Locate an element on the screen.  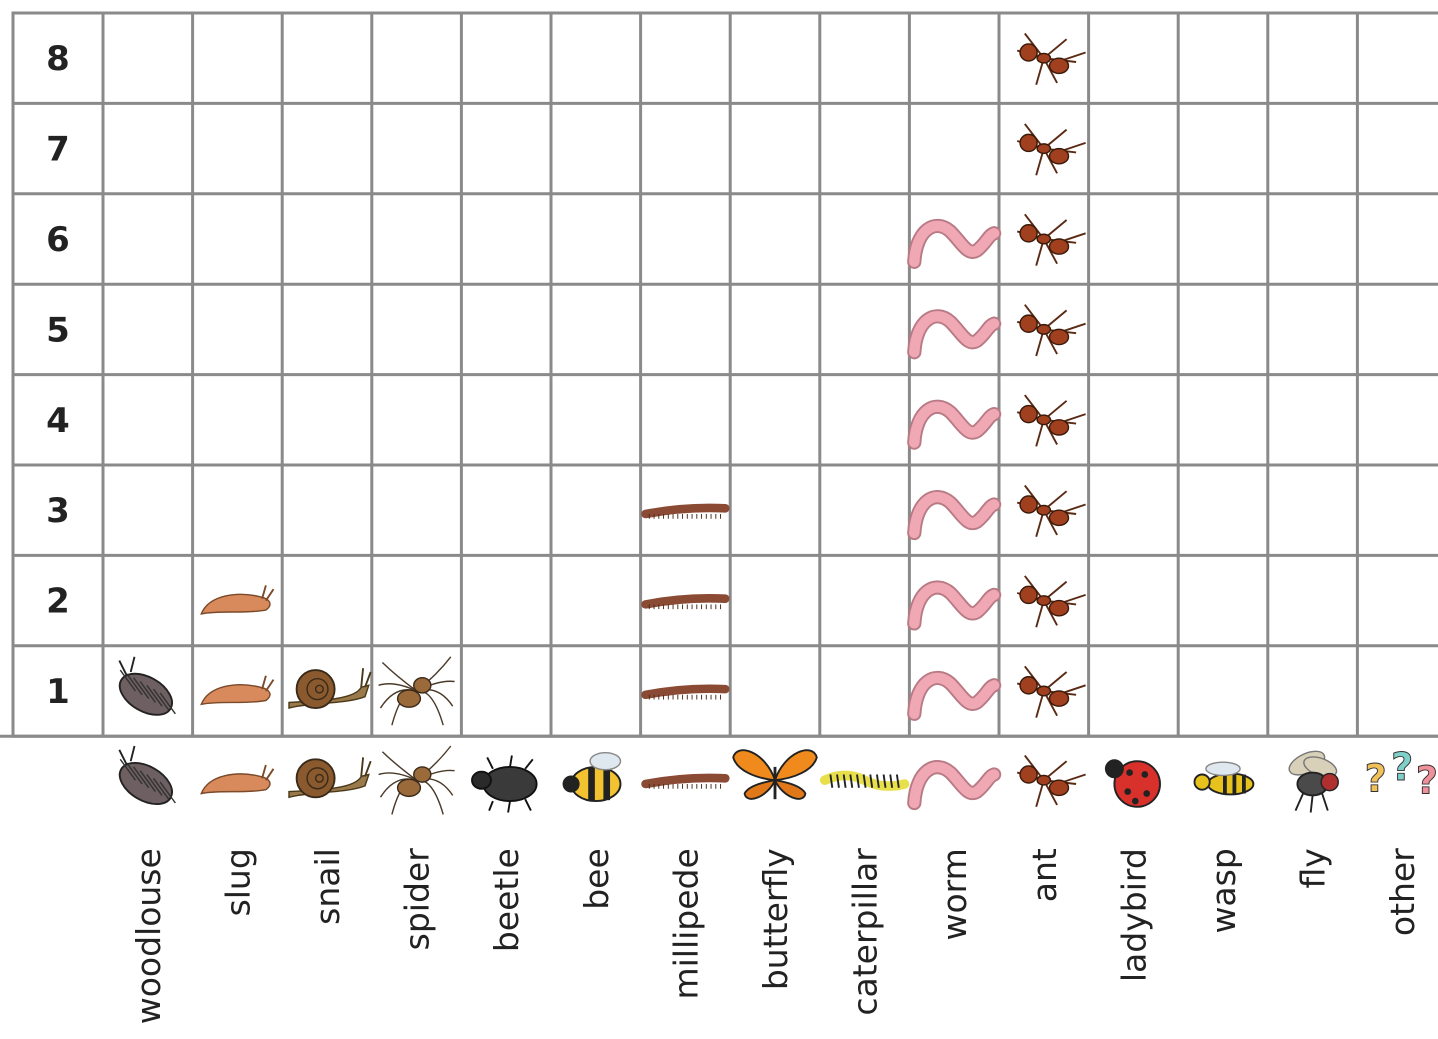
y-tick-label: 1 is located at coordinates (58, 692).